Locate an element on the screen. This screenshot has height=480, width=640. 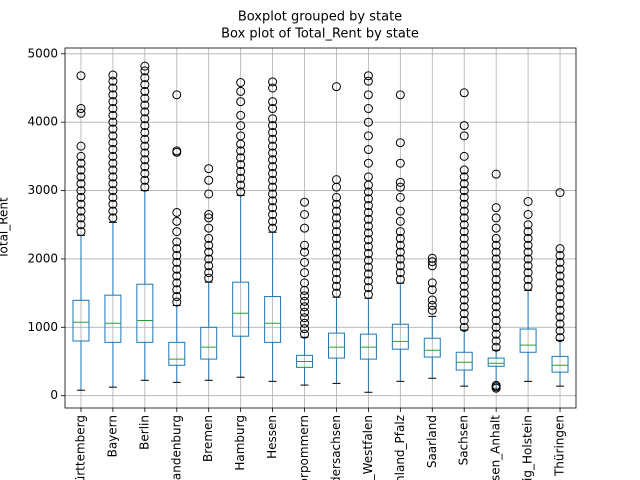
x-tick-label: Brandenburg is located at coordinates (176, 447).